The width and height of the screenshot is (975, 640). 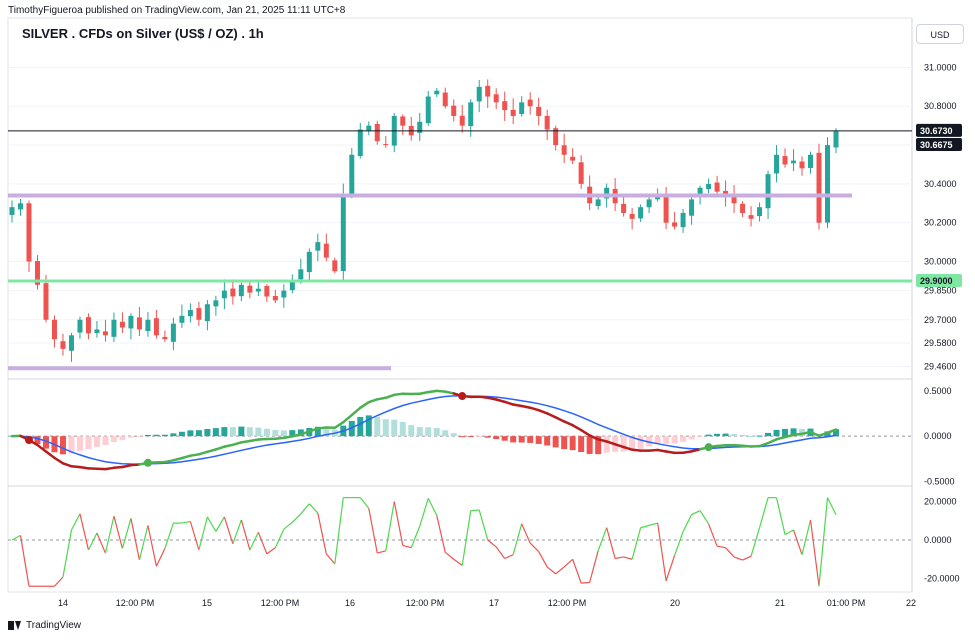 I want to click on price-tick-label: 29.8500, so click(x=940, y=291).